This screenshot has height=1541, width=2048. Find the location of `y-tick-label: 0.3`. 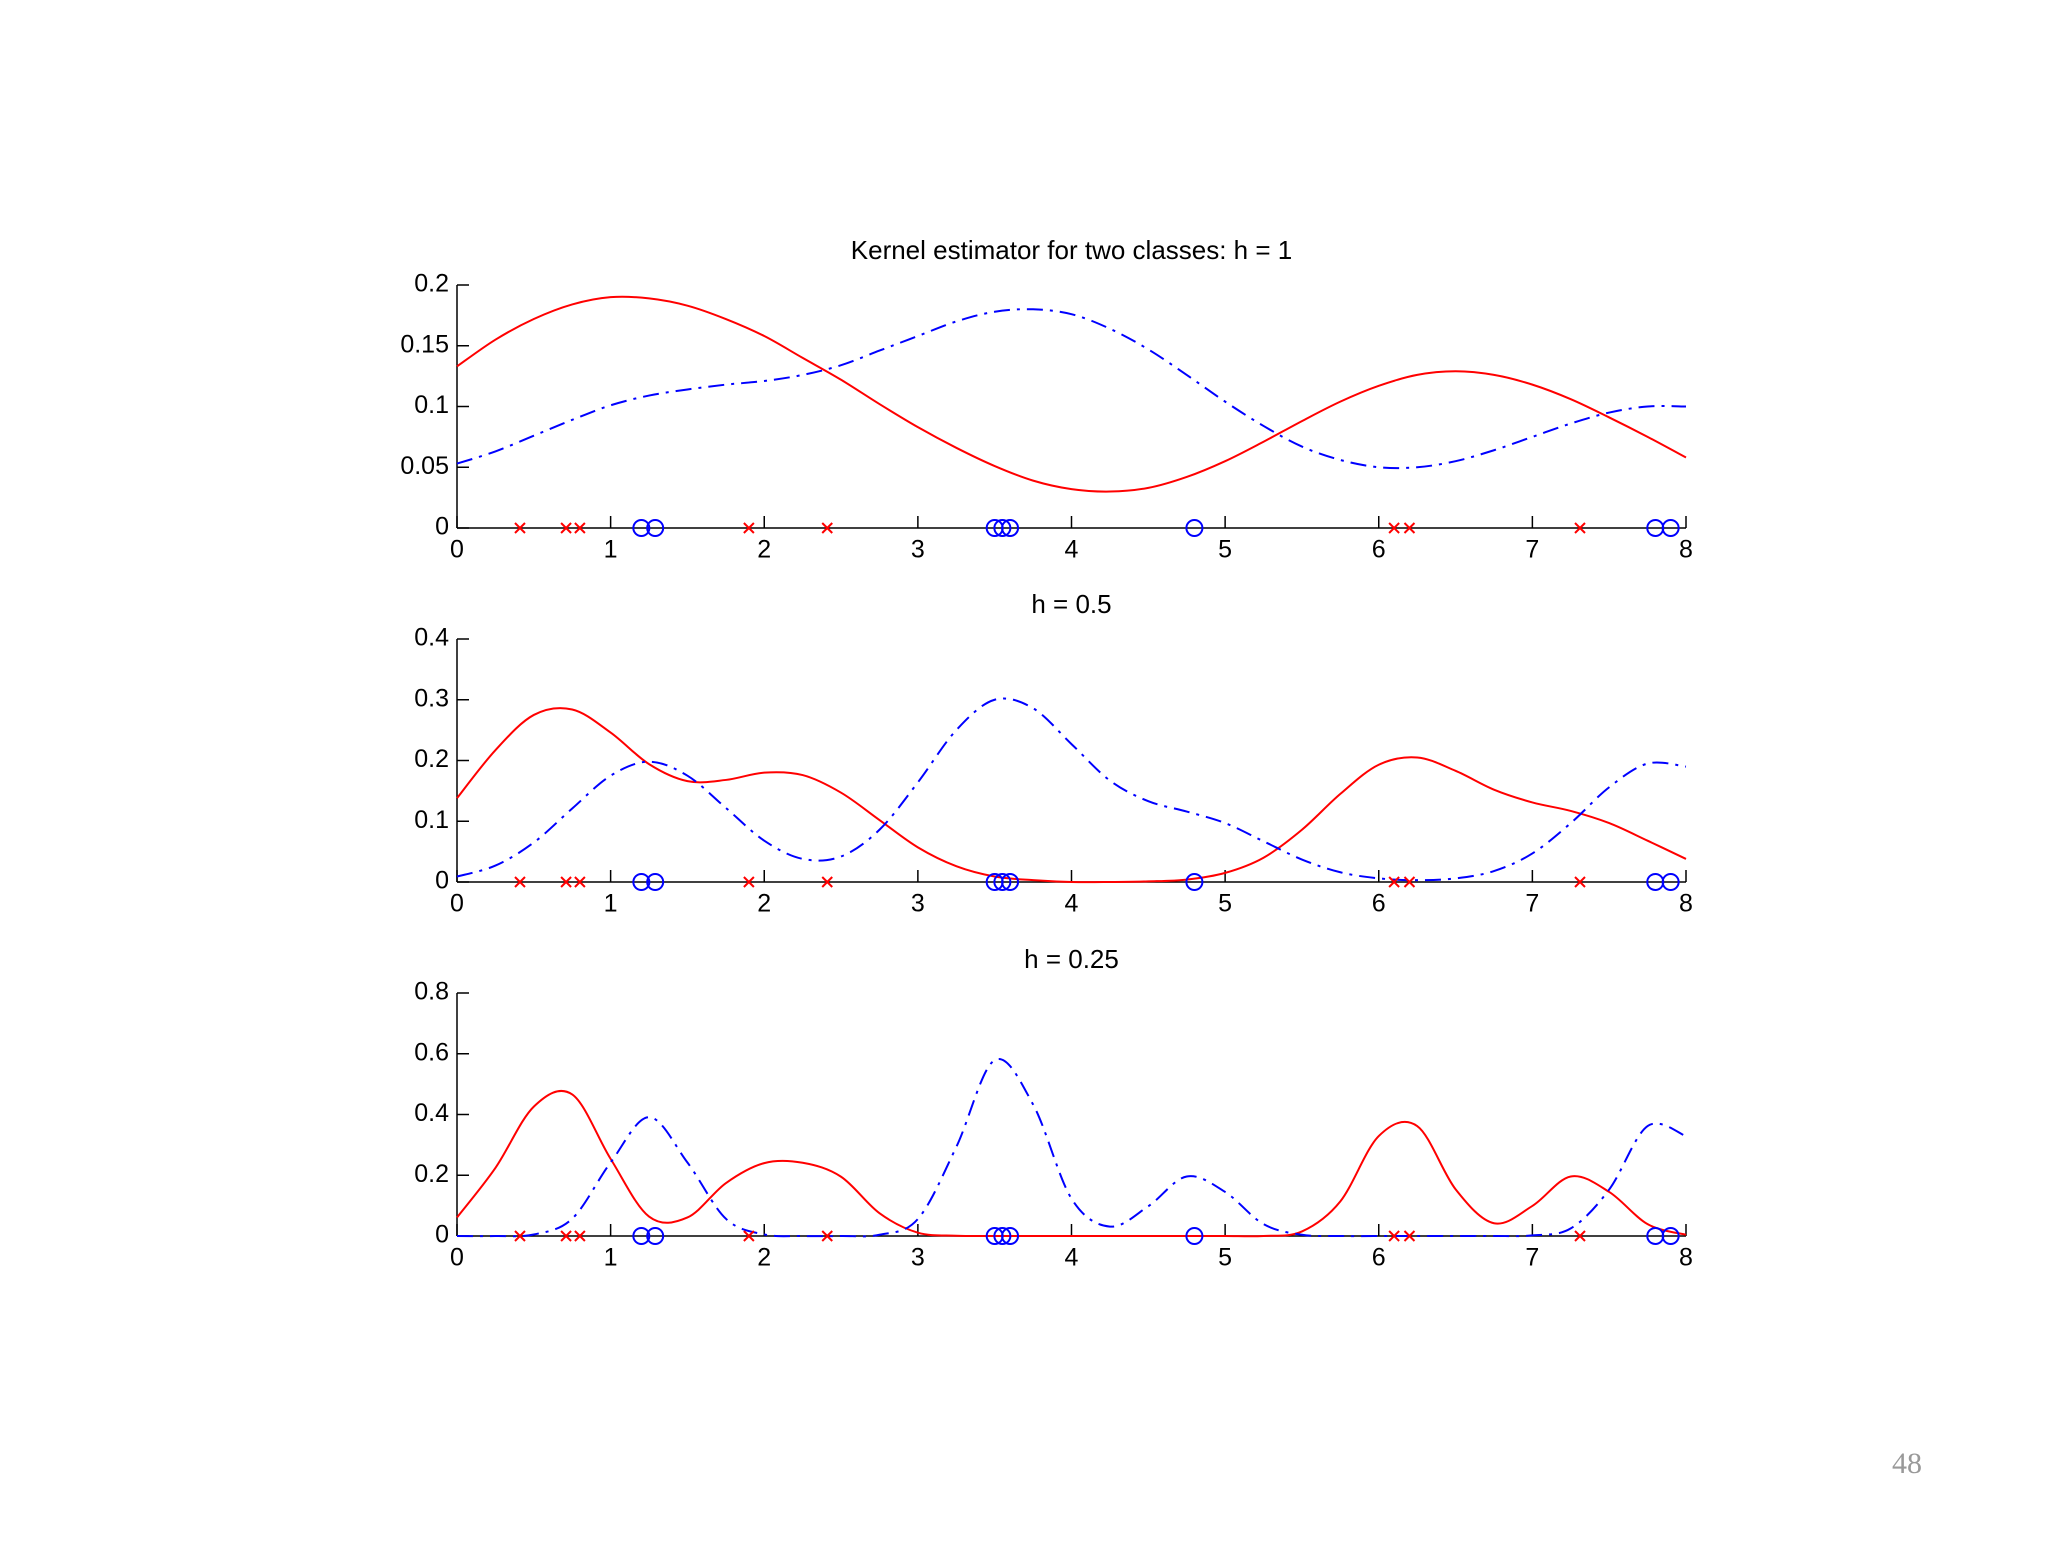

y-tick-label: 0.3 is located at coordinates (431, 698).